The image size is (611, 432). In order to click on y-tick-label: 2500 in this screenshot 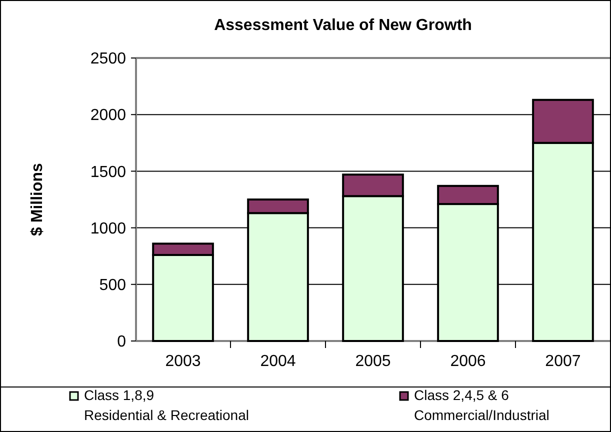, I will do `click(108, 59)`.